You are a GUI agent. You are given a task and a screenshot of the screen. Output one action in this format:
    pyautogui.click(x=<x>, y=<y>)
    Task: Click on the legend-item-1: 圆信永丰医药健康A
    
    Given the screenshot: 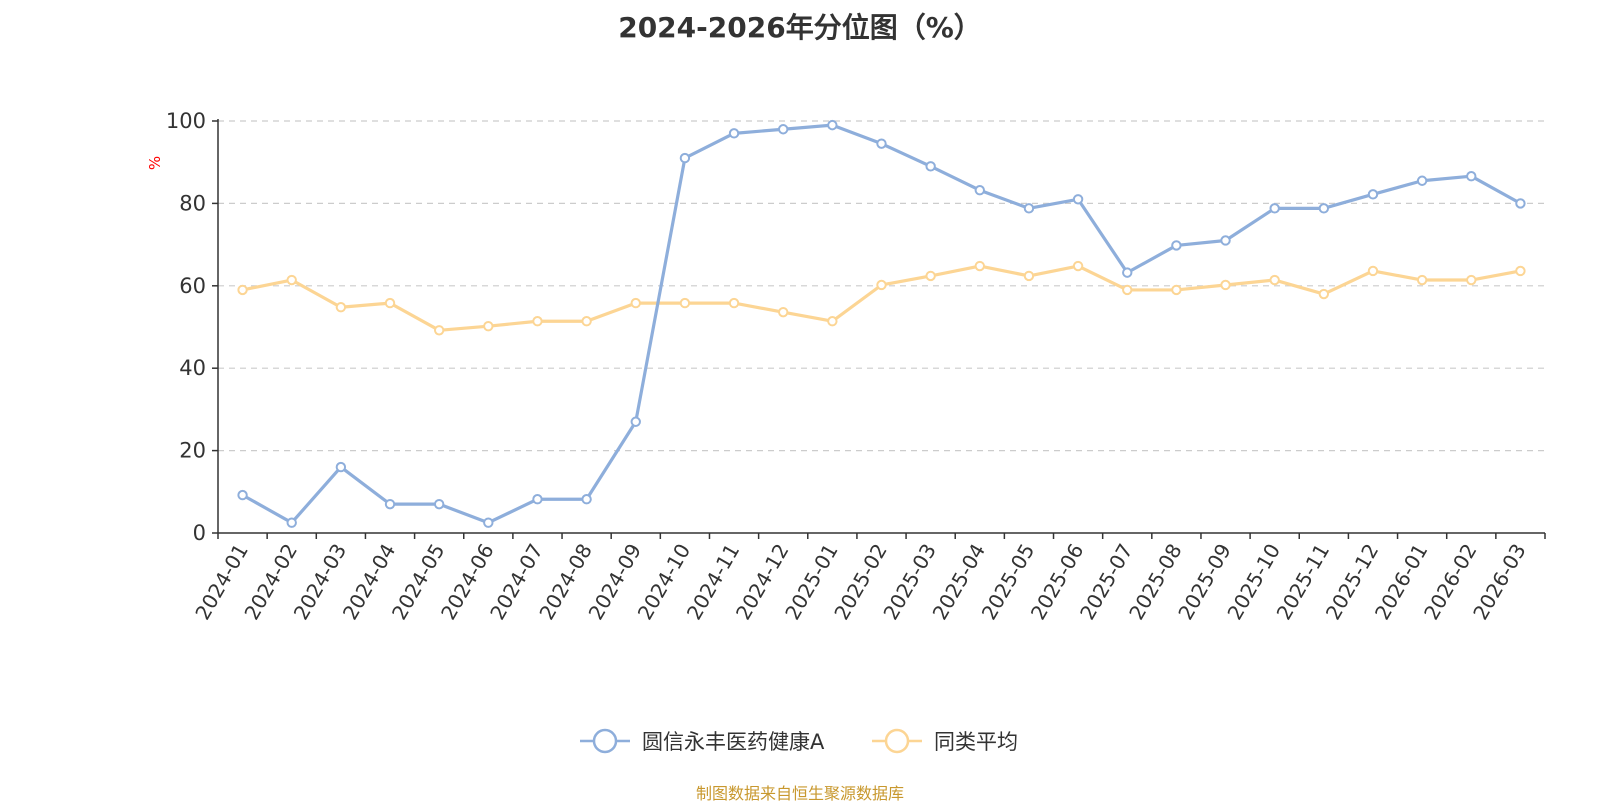 What is the action you would take?
    pyautogui.click(x=702, y=741)
    